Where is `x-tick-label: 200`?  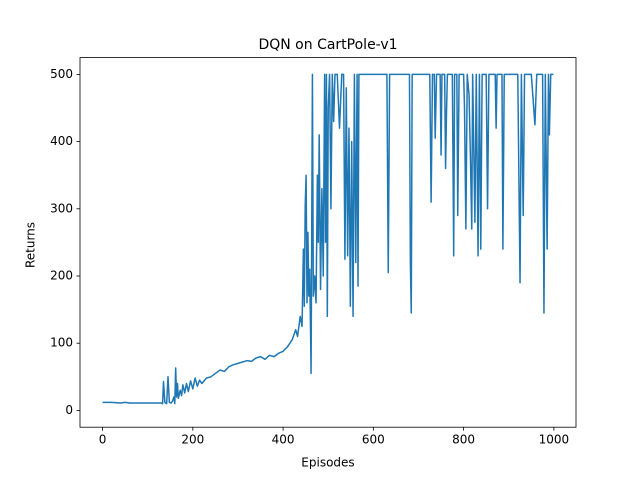
x-tick-label: 200 is located at coordinates (192, 440).